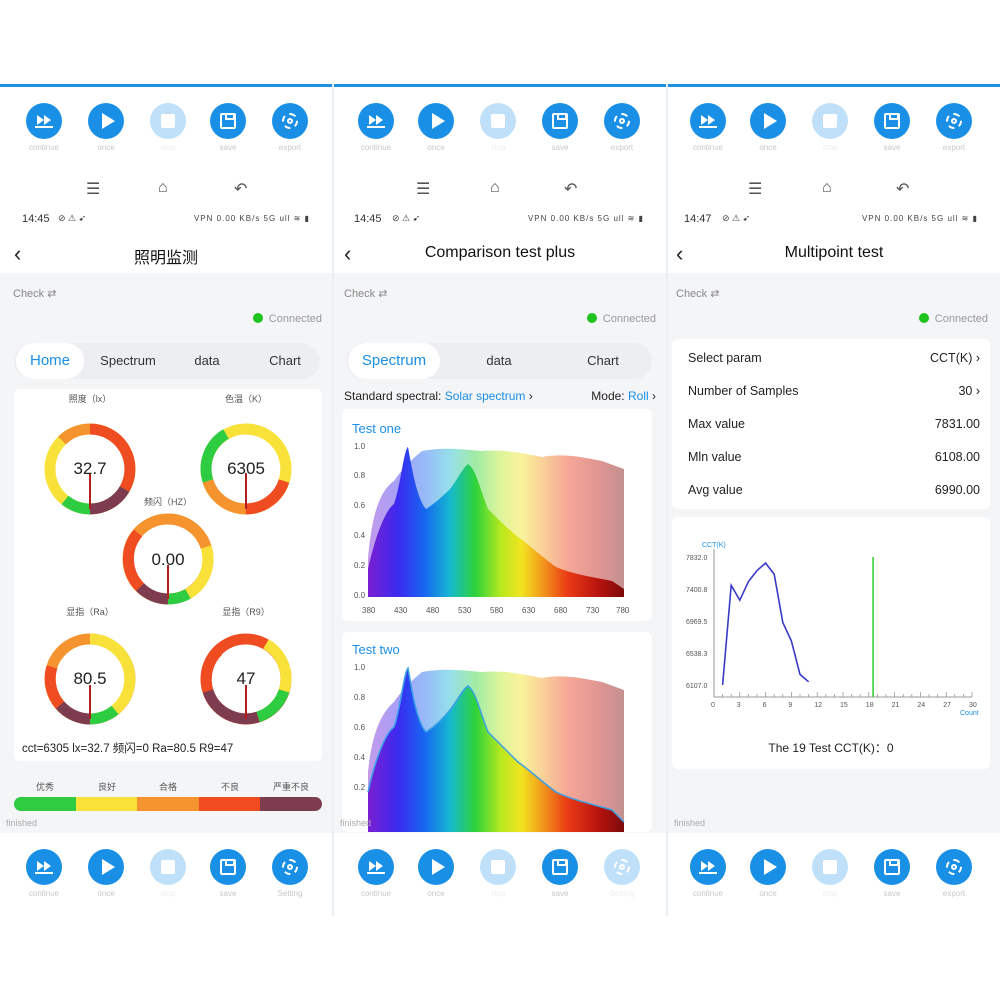 The width and height of the screenshot is (1000, 1000). What do you see at coordinates (90, 678) in the screenshot?
I see `gauge-value-ra: 80.5` at bounding box center [90, 678].